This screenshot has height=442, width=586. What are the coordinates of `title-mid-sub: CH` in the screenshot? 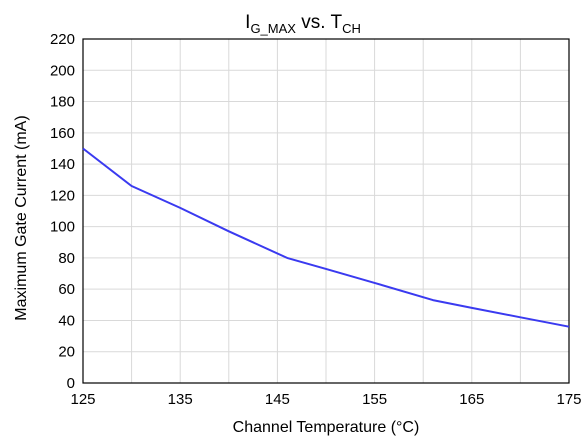 It's located at (351, 28).